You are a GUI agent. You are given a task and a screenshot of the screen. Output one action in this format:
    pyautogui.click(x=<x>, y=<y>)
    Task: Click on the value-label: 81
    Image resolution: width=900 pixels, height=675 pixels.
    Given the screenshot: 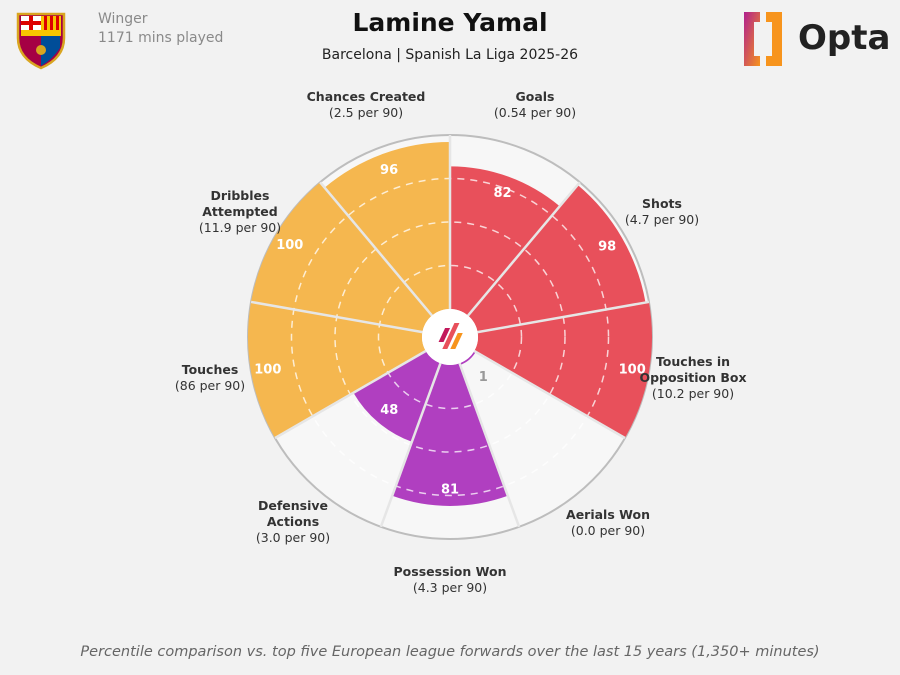 What is the action you would take?
    pyautogui.click(x=450, y=489)
    